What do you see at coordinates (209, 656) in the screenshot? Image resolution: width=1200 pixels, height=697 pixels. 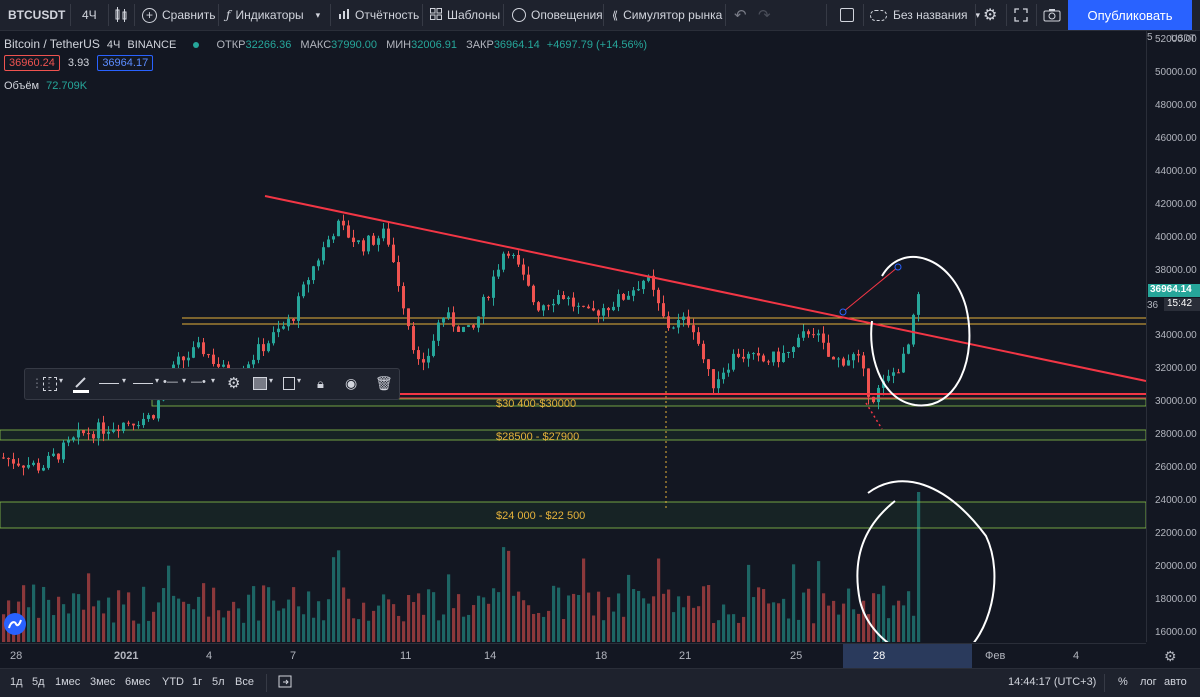 I see `time-label: 4` at bounding box center [209, 656].